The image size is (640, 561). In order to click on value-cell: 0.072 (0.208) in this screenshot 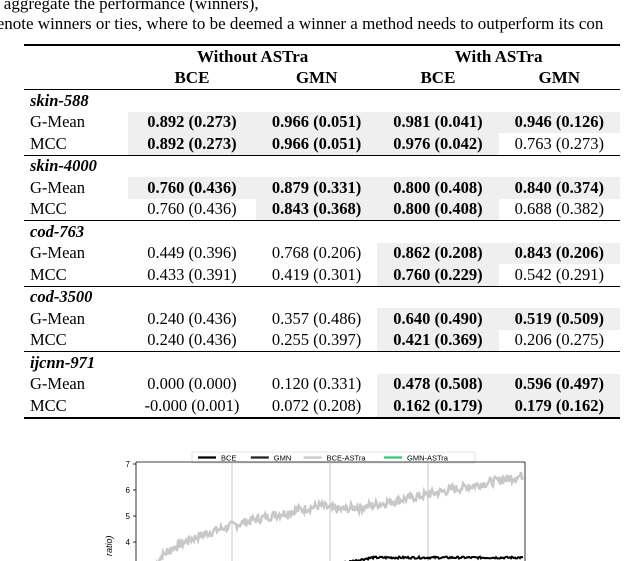, I will do `click(316, 405)`.